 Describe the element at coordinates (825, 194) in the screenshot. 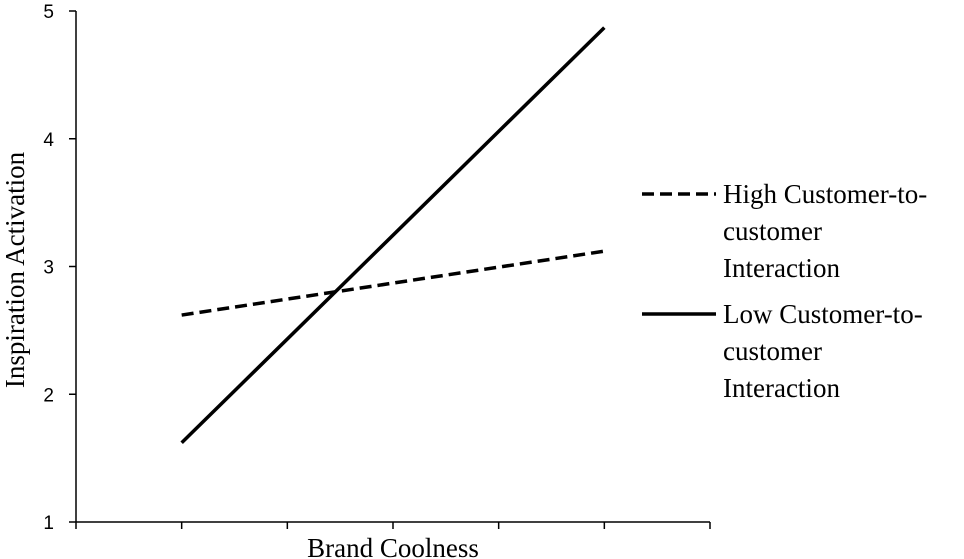

I see `legend-label: High Customer-to-` at that location.